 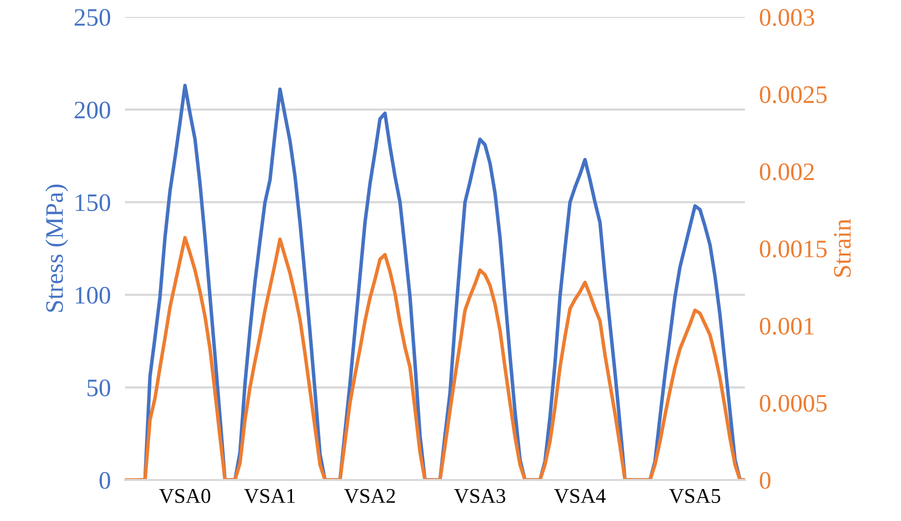 I want to click on y2-tick-label: 0.0015, so click(x=793, y=249).